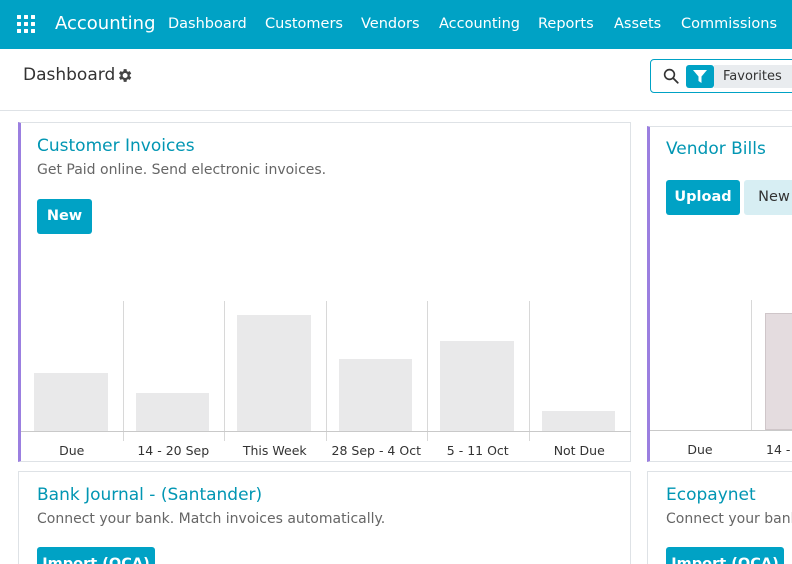 Image resolution: width=792 pixels, height=564 pixels. Describe the element at coordinates (304, 24) in the screenshot. I see `menu-customers: Customers` at that location.